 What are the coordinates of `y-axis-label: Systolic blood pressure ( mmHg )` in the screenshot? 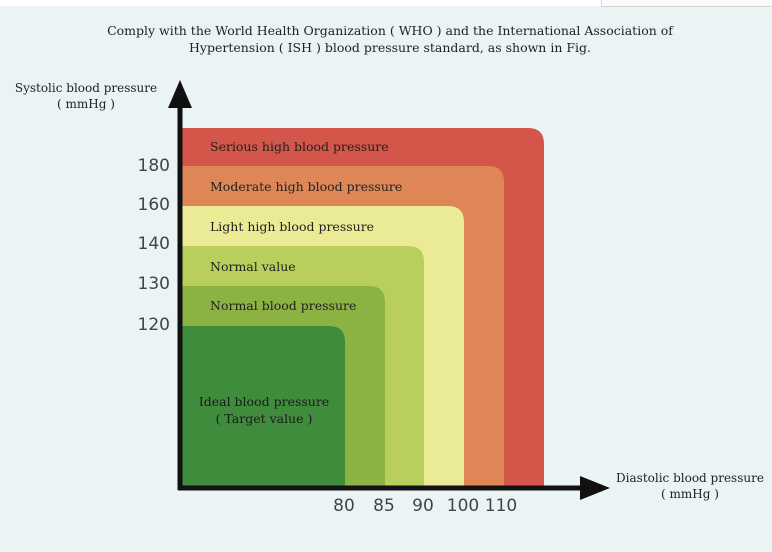 It's located at (86, 96).